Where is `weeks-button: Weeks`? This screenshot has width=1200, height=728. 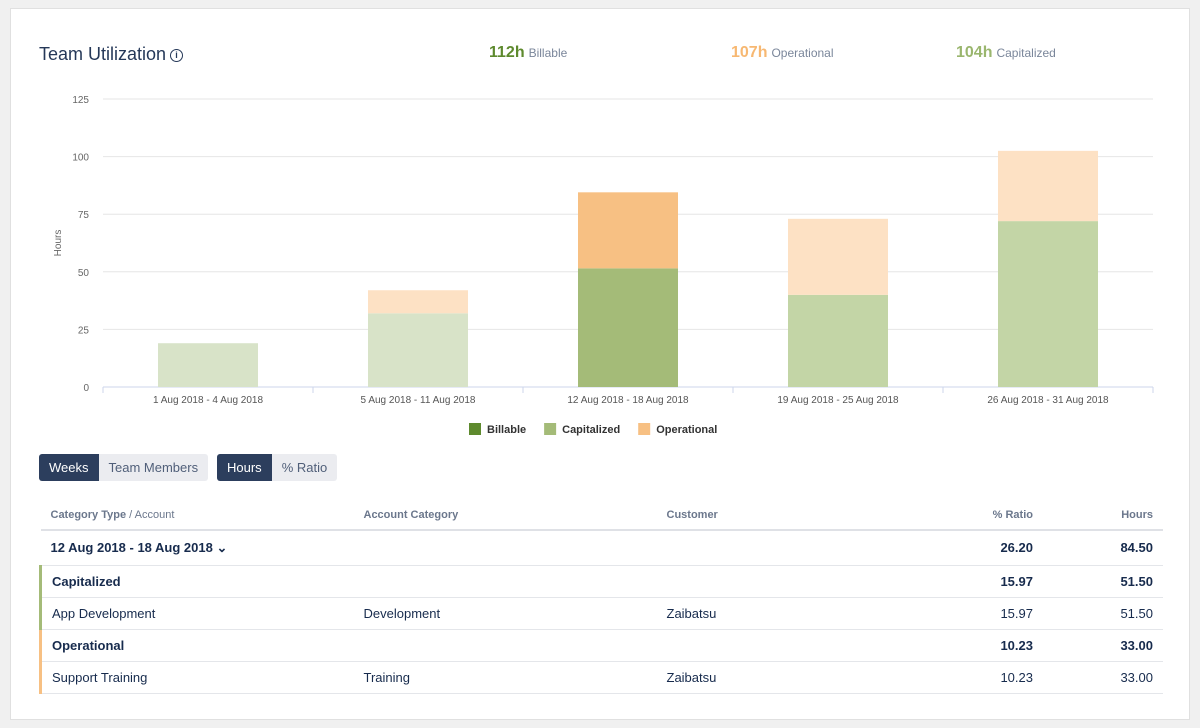
weeks-button: Weeks is located at coordinates (69, 467).